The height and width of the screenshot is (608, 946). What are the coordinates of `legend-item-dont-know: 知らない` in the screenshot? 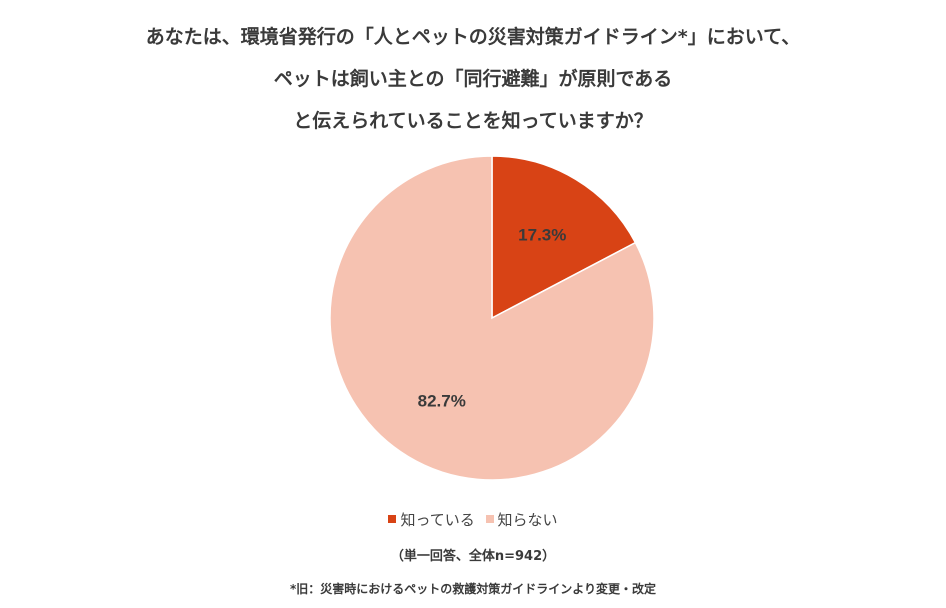 It's located at (521, 519).